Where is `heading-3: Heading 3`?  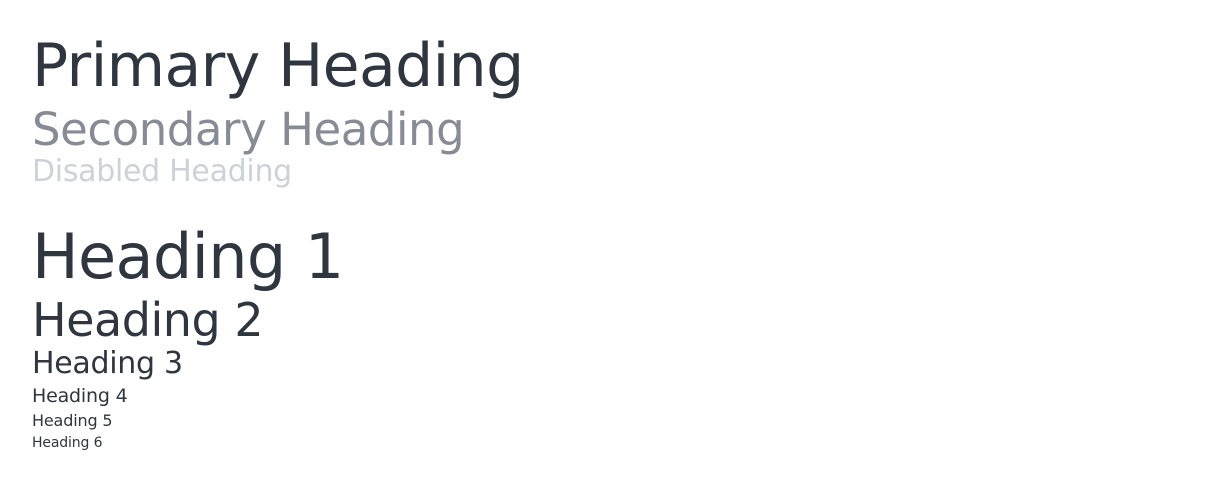 heading-3: Heading 3 is located at coordinates (107, 363).